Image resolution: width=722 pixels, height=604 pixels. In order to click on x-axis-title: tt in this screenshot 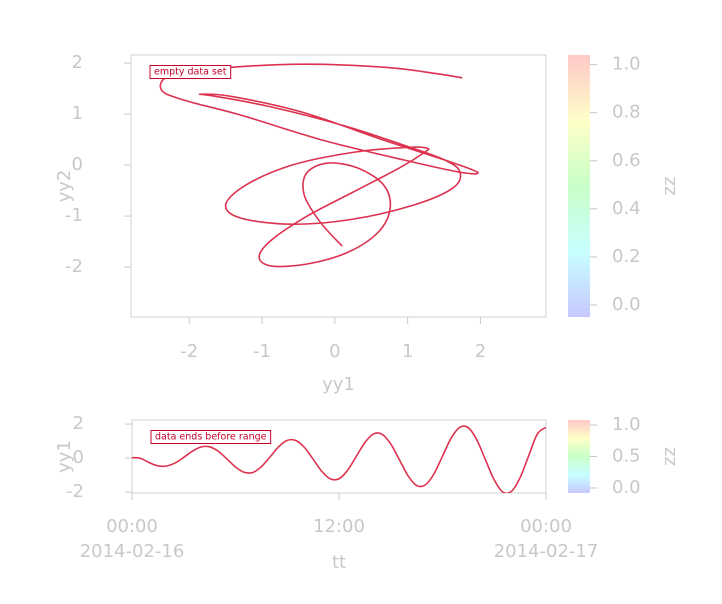, I will do `click(339, 562)`.